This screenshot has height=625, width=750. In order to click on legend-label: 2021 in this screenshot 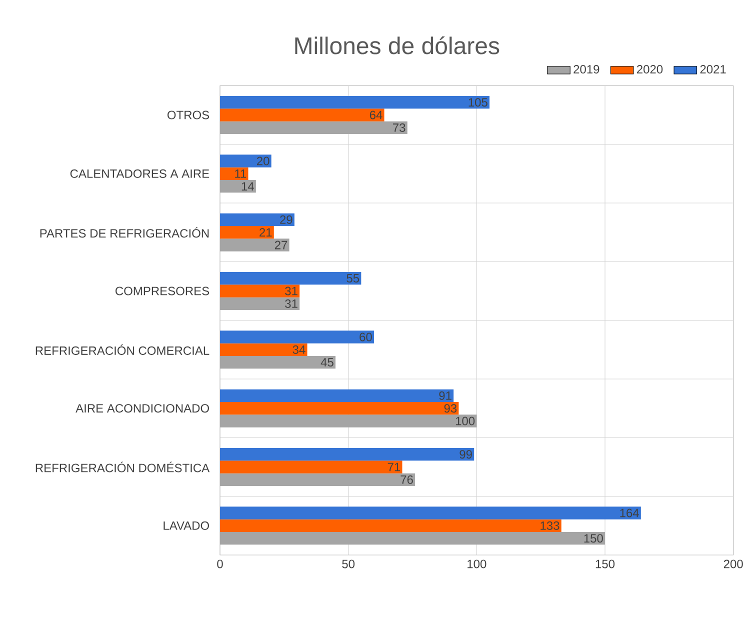, I will do `click(713, 69)`.